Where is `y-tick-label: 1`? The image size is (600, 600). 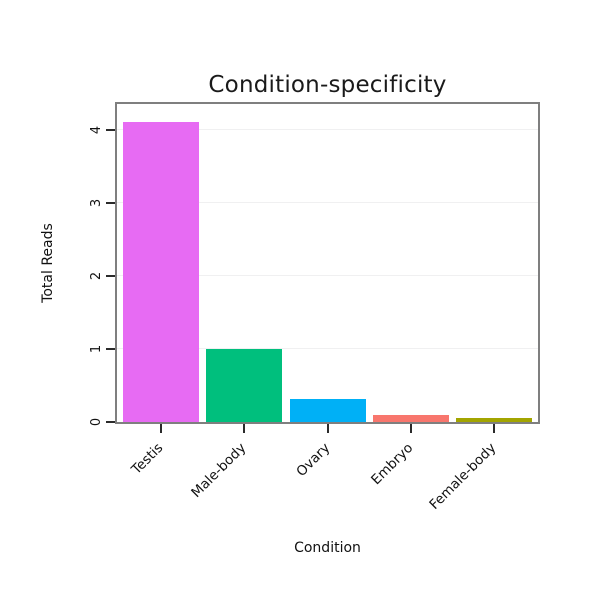 y-tick-label: 1 is located at coordinates (96, 349).